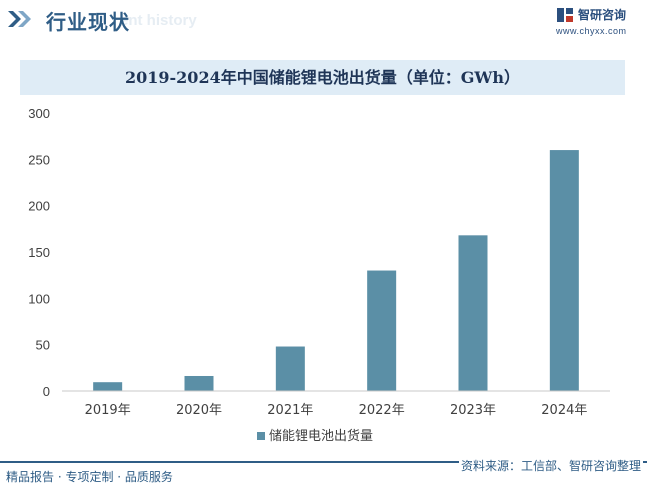 The width and height of the screenshot is (647, 491). Describe the element at coordinates (550, 465) in the screenshot. I see `footer-source: 资料来源：工信部、智研咨询整理` at that location.